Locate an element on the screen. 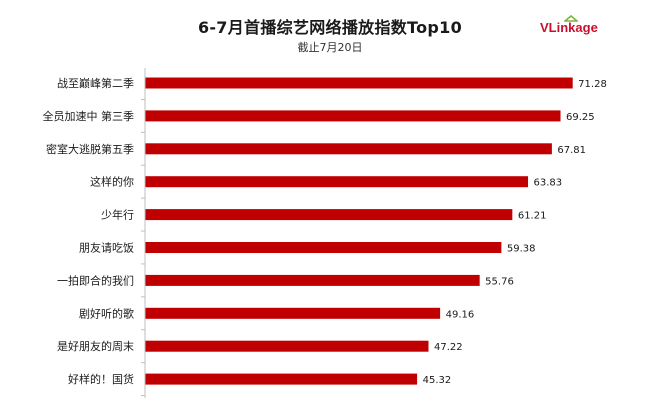  value-label: 61.21 is located at coordinates (532, 216).